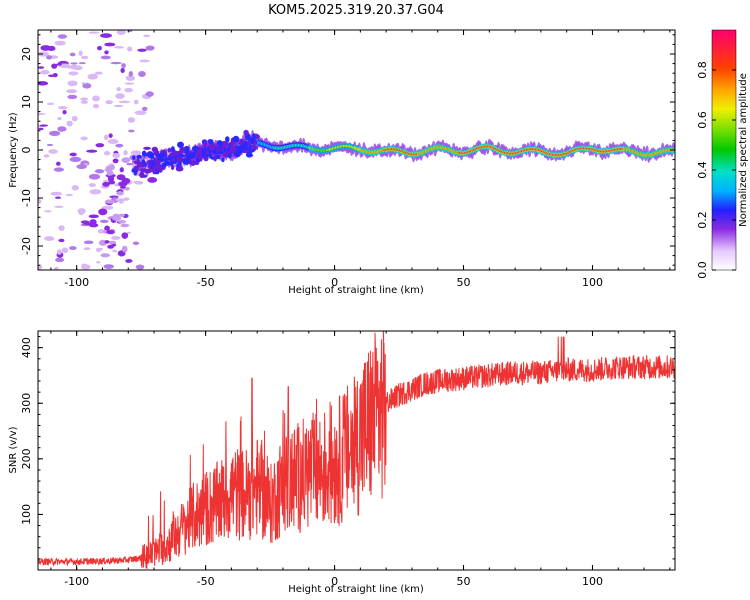 Image resolution: width=750 pixels, height=600 pixels. Describe the element at coordinates (702, 220) in the screenshot. I see `colorbar-tick-label: 0.2` at that location.